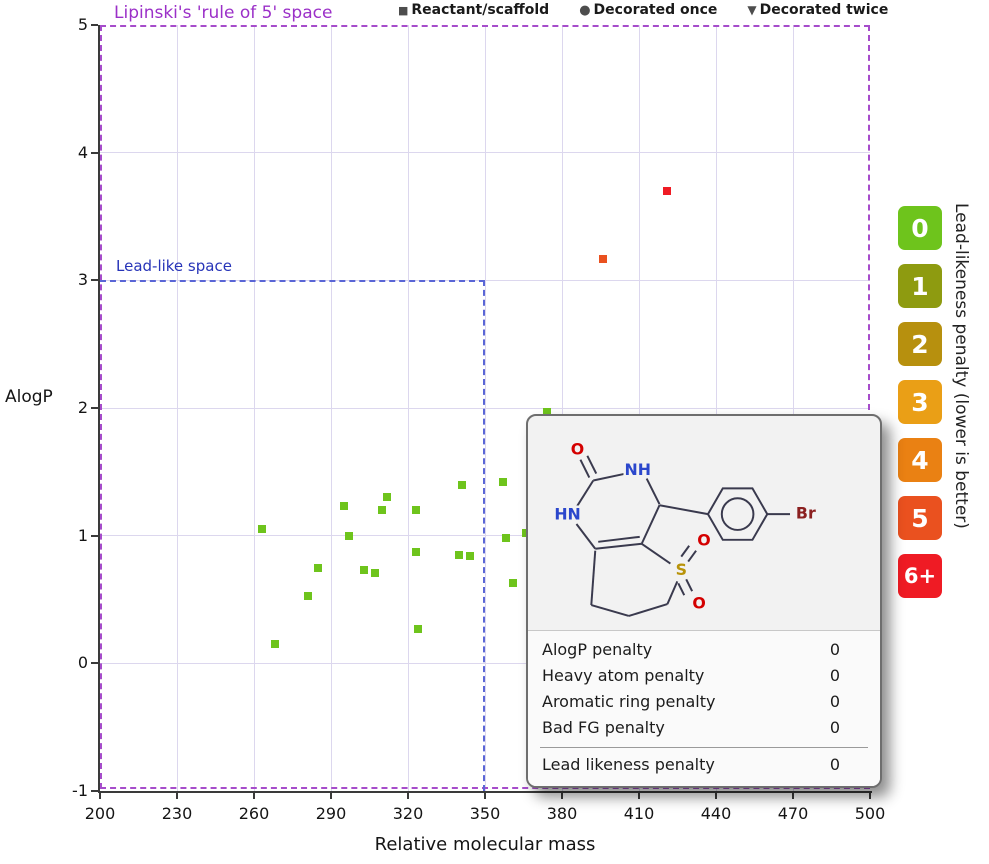 The width and height of the screenshot is (989, 864). Describe the element at coordinates (704, 728) in the screenshot. I see `tooltip-penalty-row: Bad FG penalty 0` at that location.